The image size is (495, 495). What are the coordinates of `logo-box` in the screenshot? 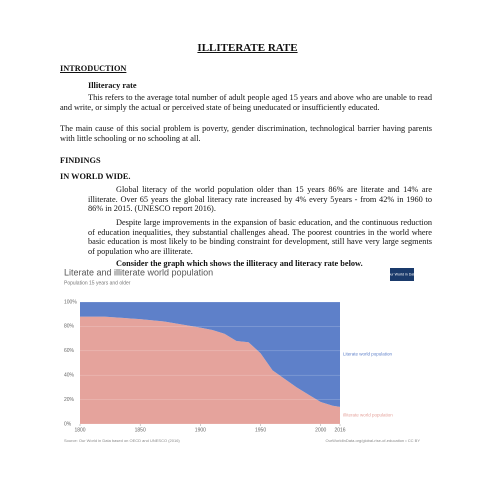 It's located at (402, 274).